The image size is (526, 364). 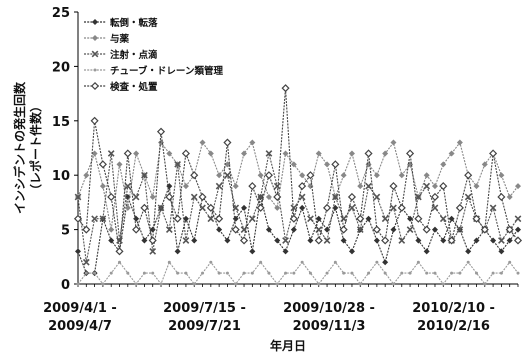 I want to click on legend-item-5: 検査・処置, so click(x=121, y=87).